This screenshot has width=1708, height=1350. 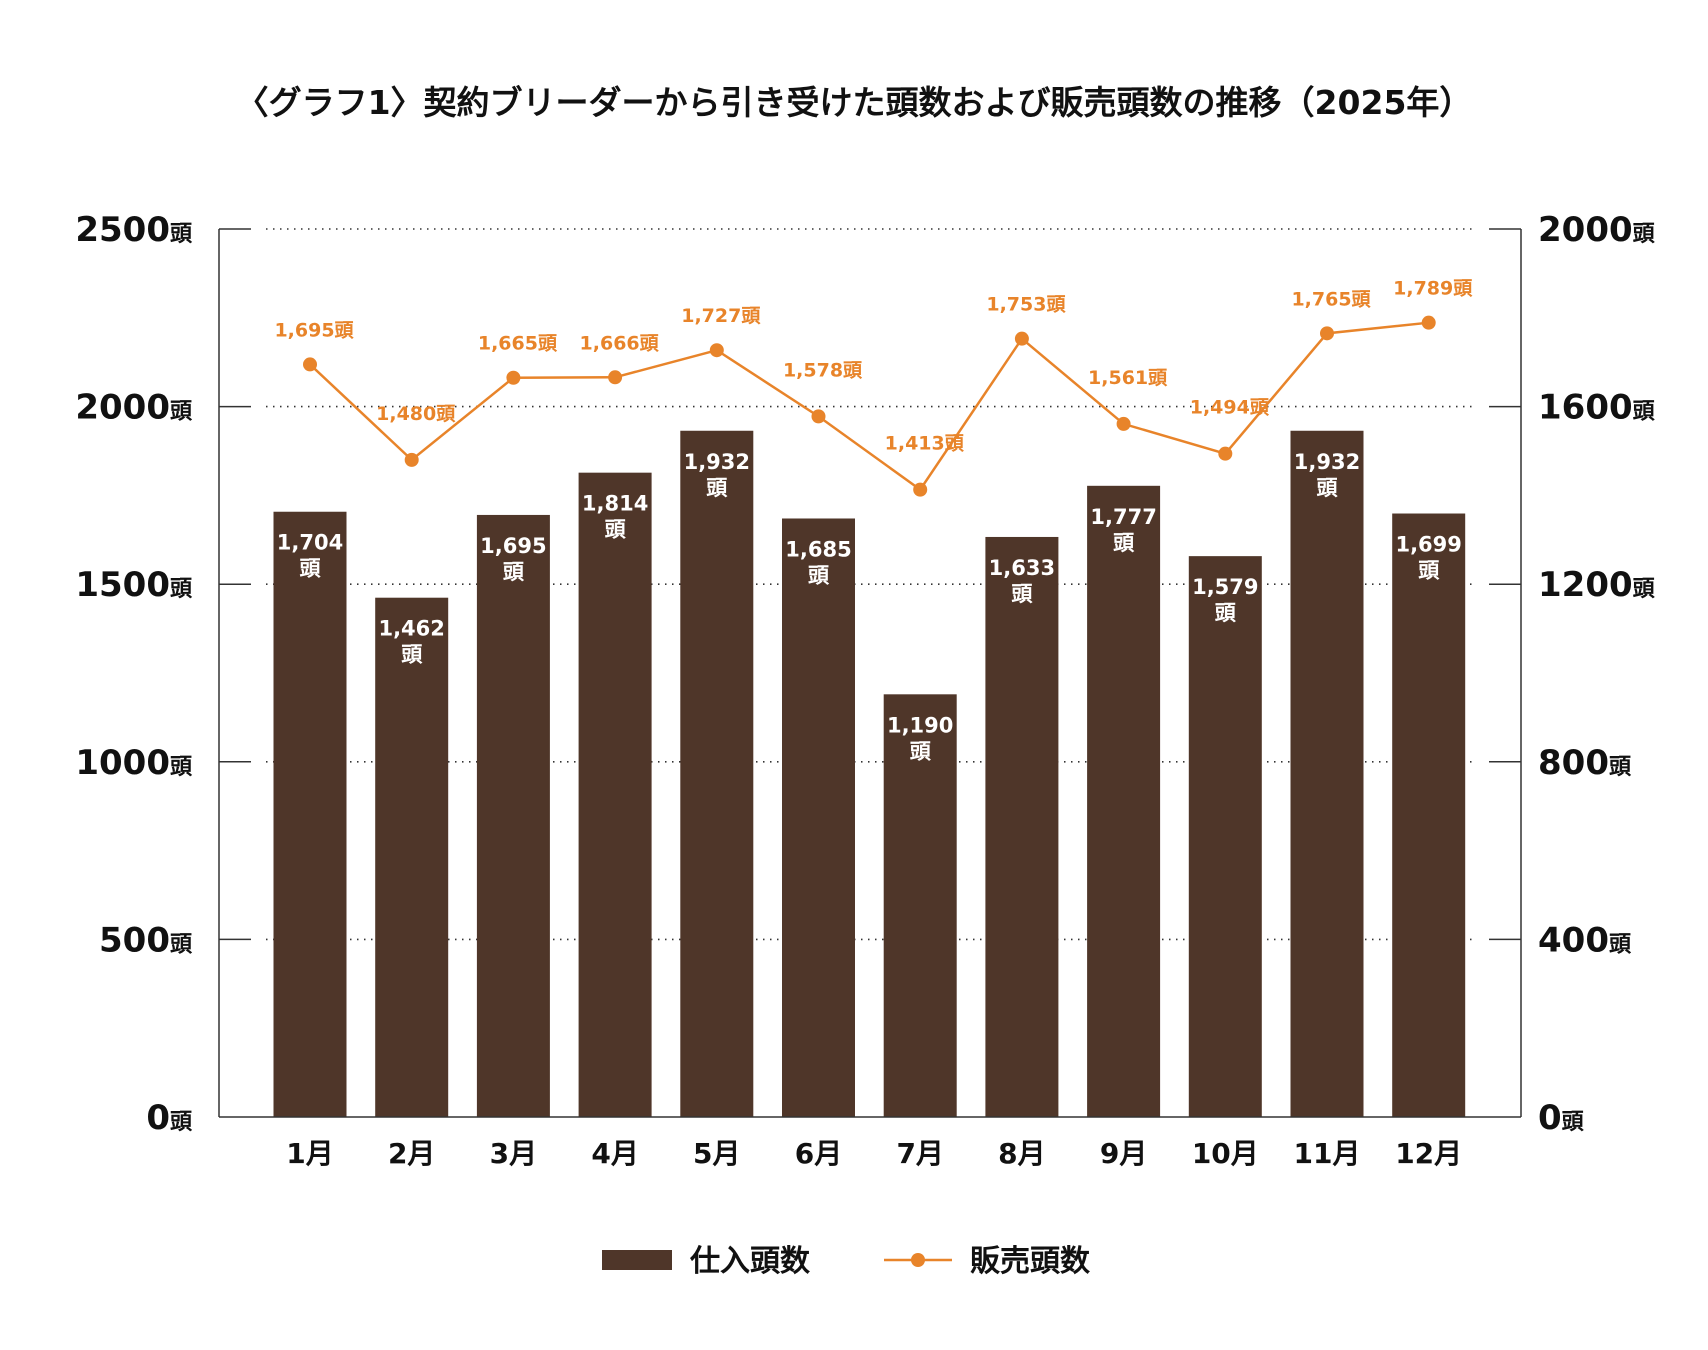 What do you see at coordinates (1585, 585) in the screenshot?
I see `right-tick-value: 1200` at bounding box center [1585, 585].